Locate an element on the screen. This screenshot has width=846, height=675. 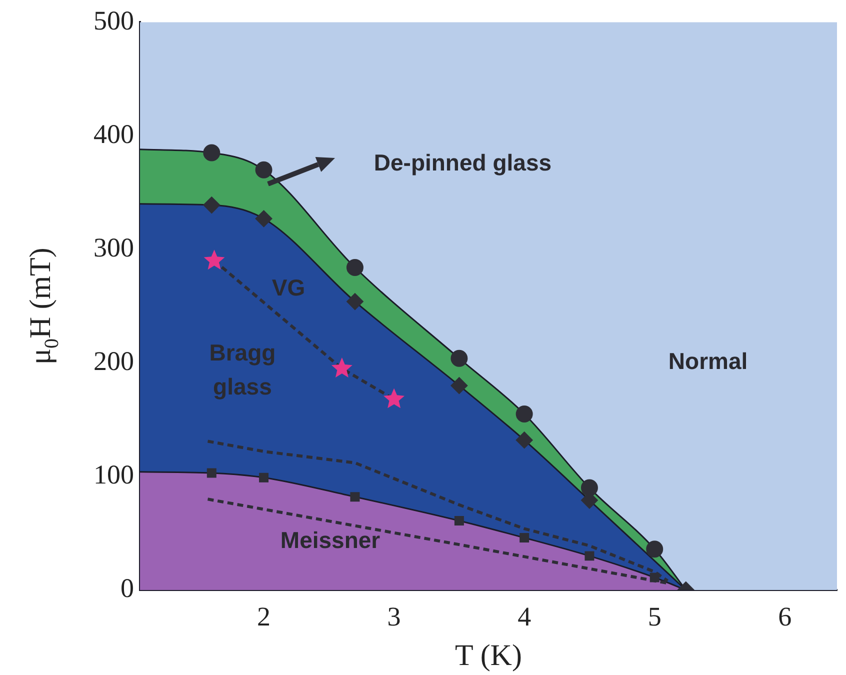
y-tick-label: 400 is located at coordinates (114, 133).